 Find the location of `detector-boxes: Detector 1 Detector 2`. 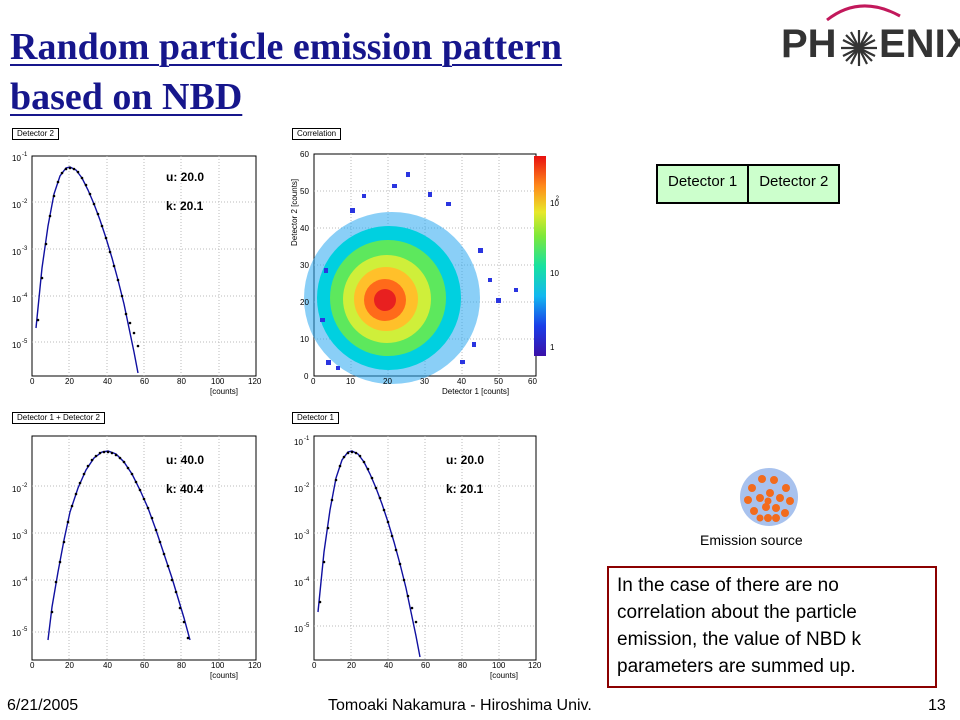

detector-boxes: Detector 1 Detector 2 is located at coordinates (748, 184).